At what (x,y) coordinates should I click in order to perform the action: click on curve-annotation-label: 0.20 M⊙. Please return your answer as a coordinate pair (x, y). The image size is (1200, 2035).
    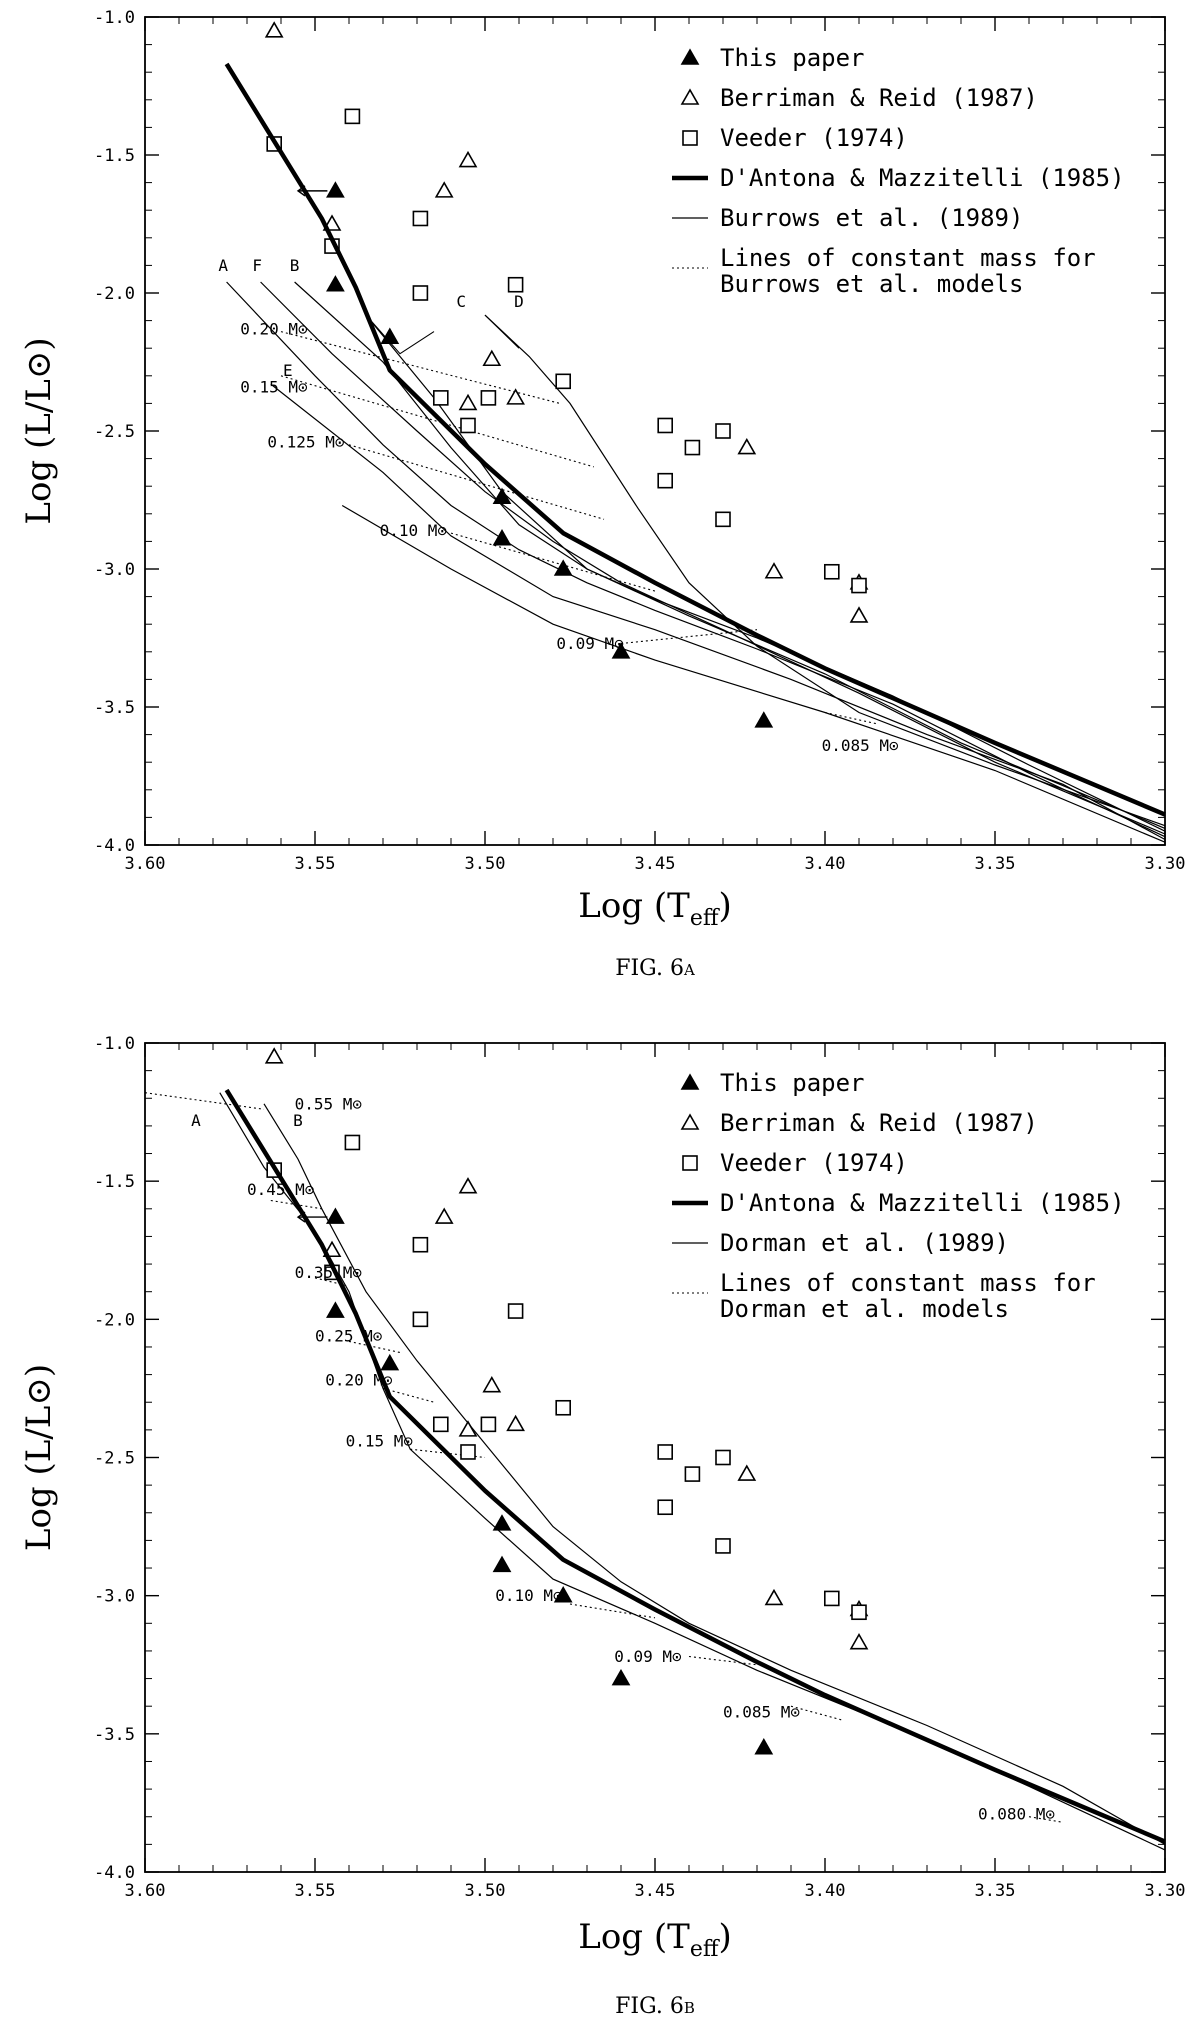
    Looking at the image, I should click on (274, 328).